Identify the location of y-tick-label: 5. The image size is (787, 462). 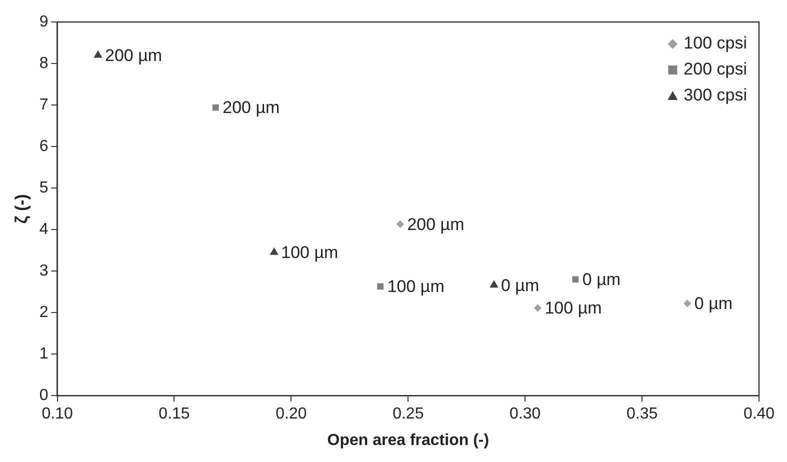
(43, 187).